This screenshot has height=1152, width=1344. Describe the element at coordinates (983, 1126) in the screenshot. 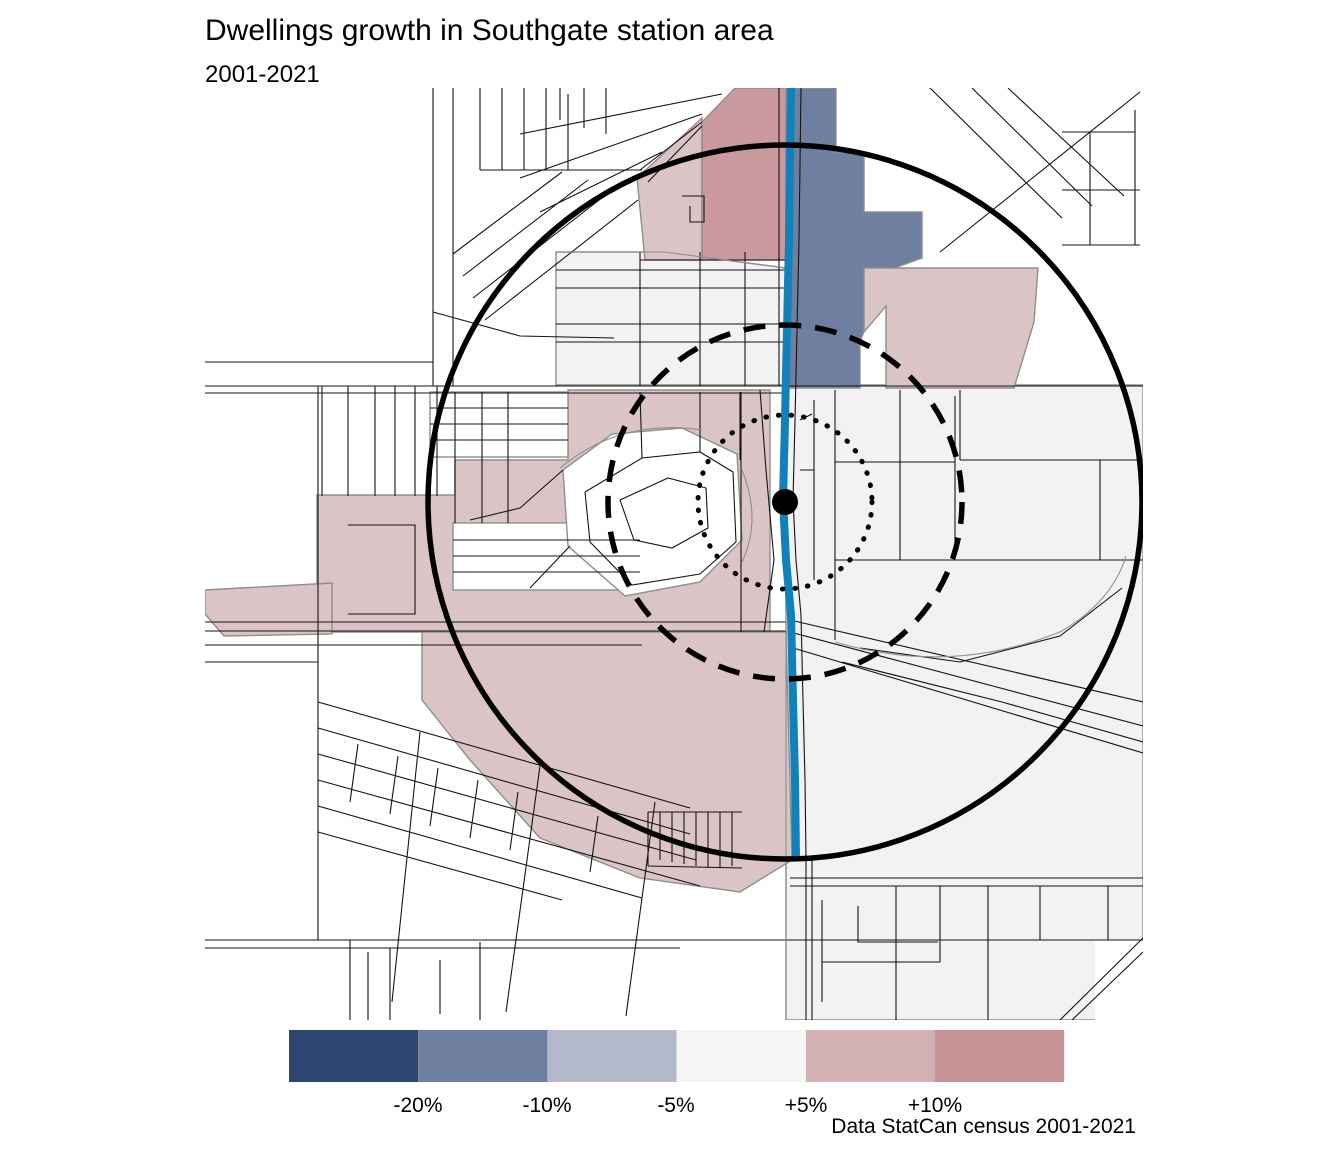

I see `data-source-caption: Data StatCan census 2001-2021` at that location.